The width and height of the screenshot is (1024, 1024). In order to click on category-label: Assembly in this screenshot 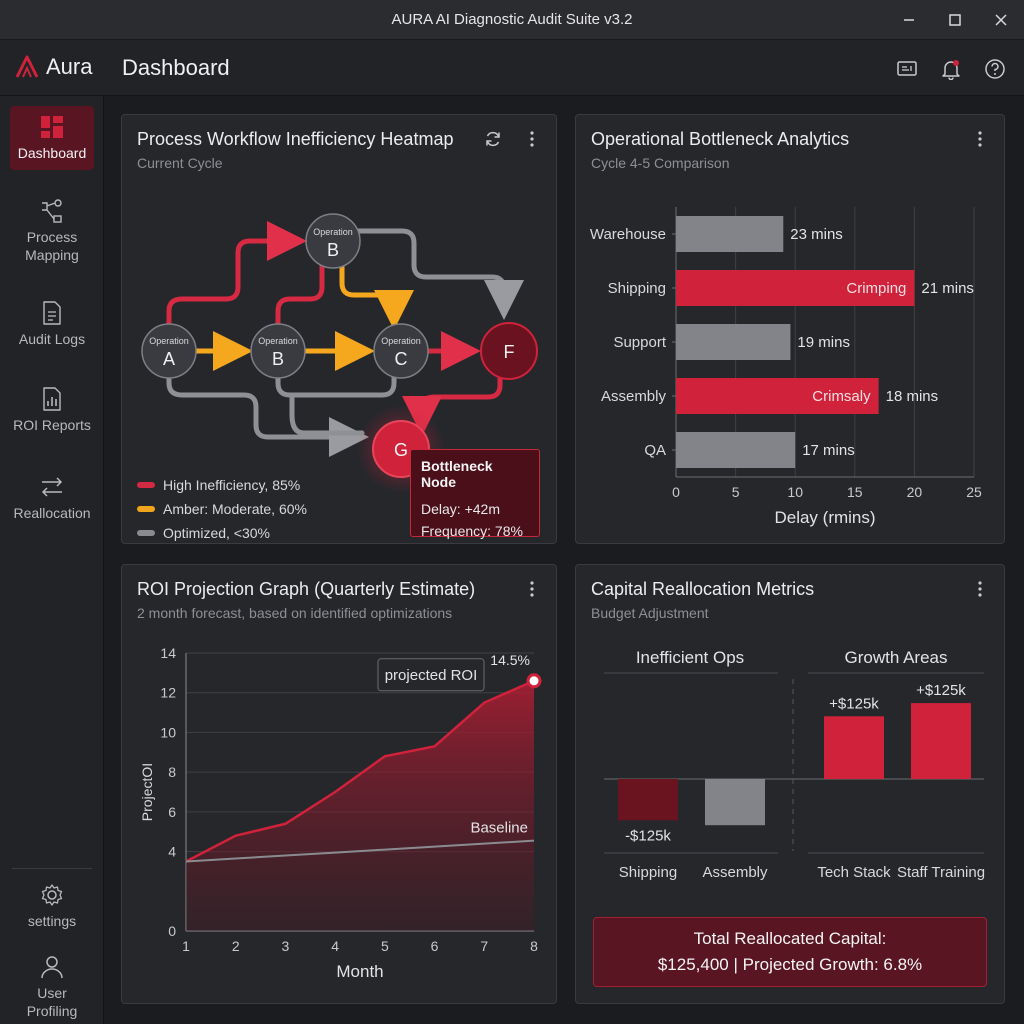, I will do `click(735, 872)`.